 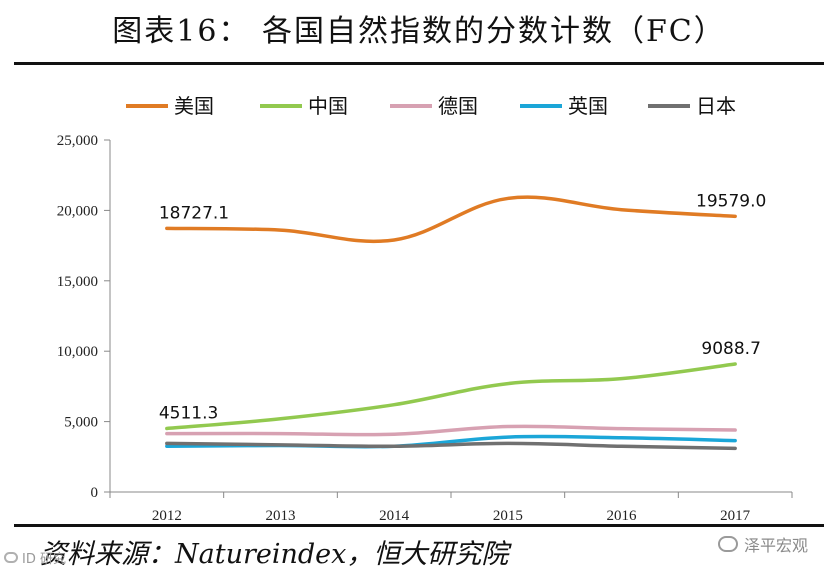 What do you see at coordinates (451, 507) in the screenshot?
I see `x-axis: 2012 2013 2014 2015 2016 2017` at bounding box center [451, 507].